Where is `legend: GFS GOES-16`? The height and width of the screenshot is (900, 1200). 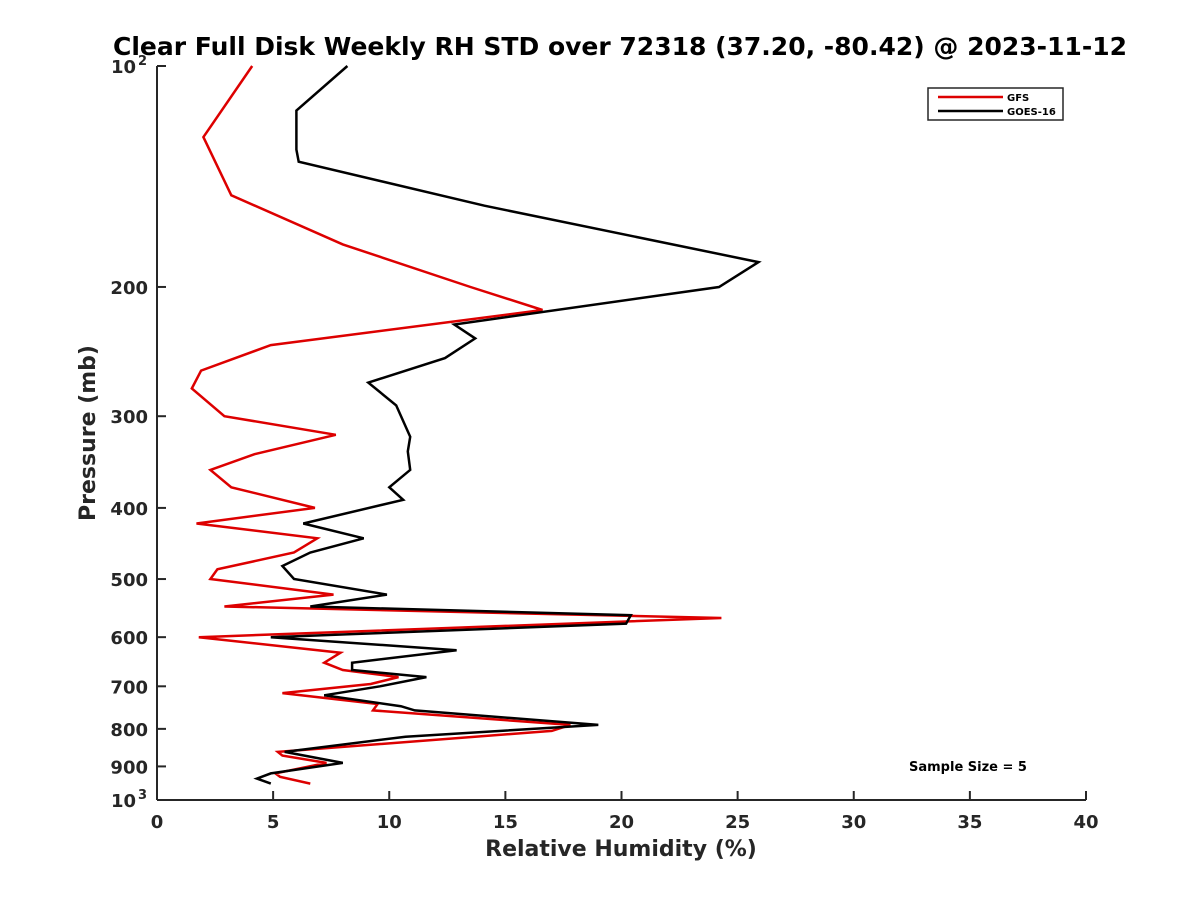 legend: GFS GOES-16 is located at coordinates (995, 104).